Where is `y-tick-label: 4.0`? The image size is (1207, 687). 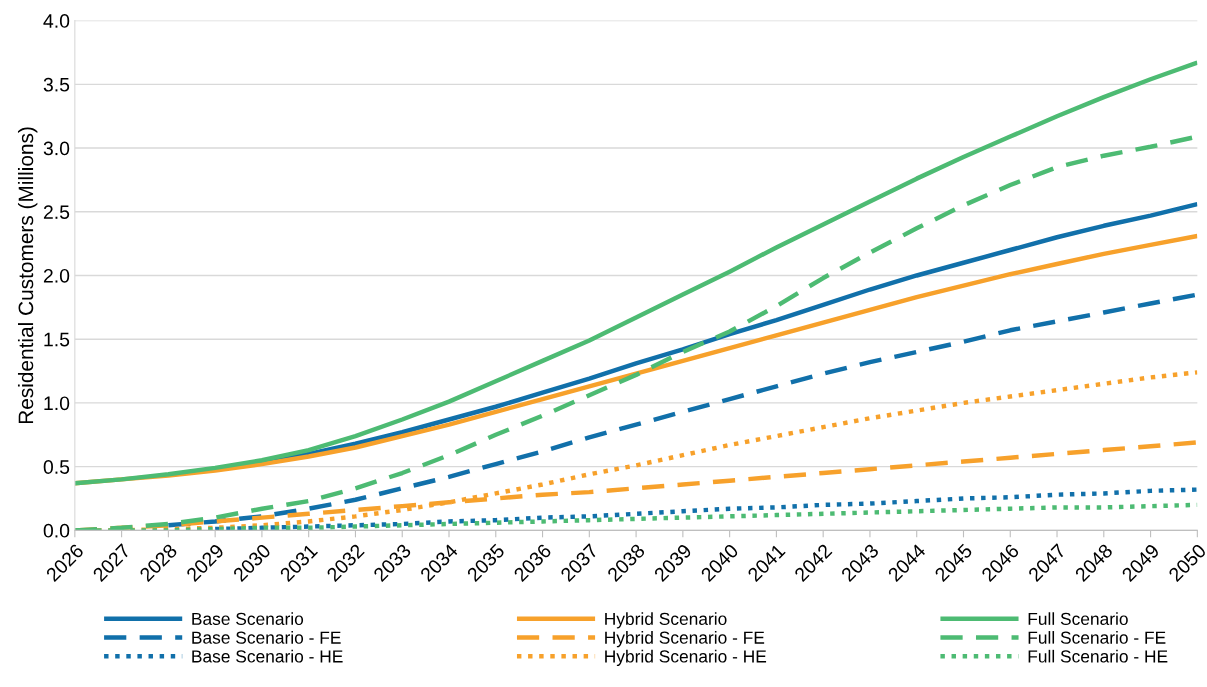 y-tick-label: 4.0 is located at coordinates (56, 21).